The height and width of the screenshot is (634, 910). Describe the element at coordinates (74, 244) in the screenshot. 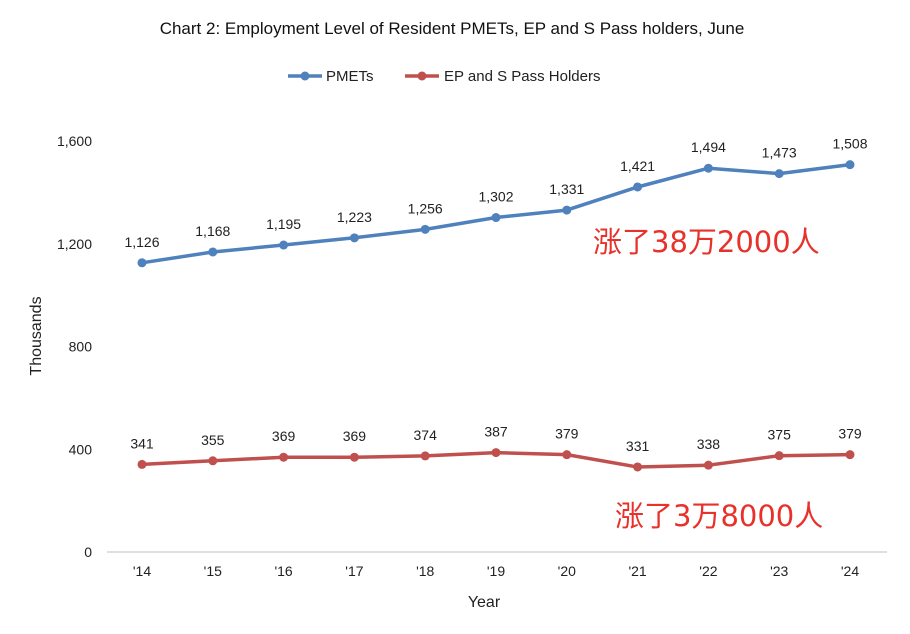

I see `y-tick-label: 1,200` at that location.